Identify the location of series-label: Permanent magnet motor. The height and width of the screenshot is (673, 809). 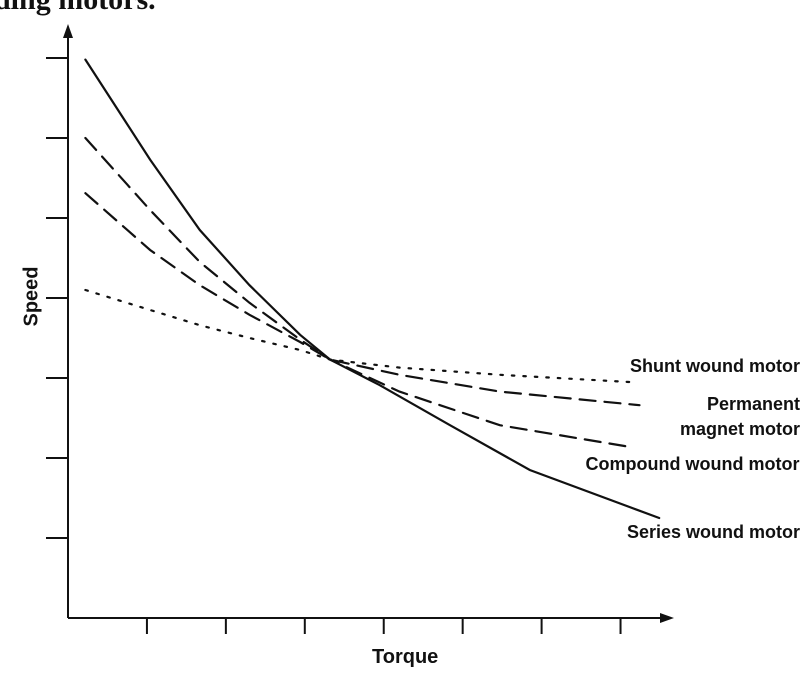
(739, 416).